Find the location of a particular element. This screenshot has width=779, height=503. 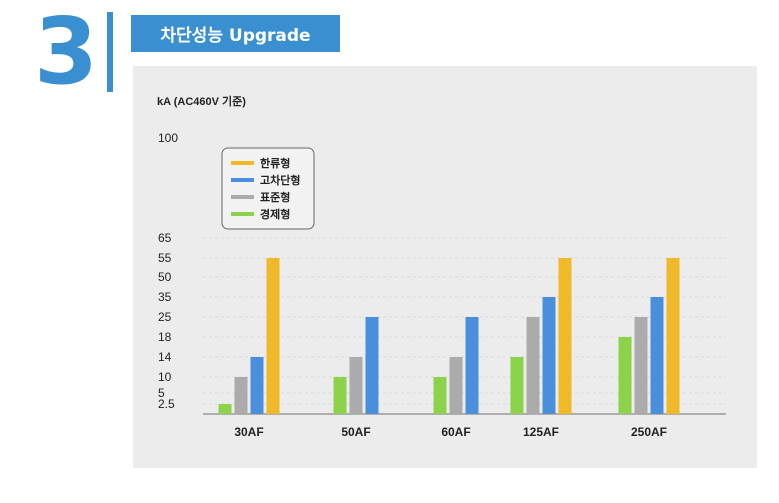

y-tick-label: 18 is located at coordinates (165, 337).